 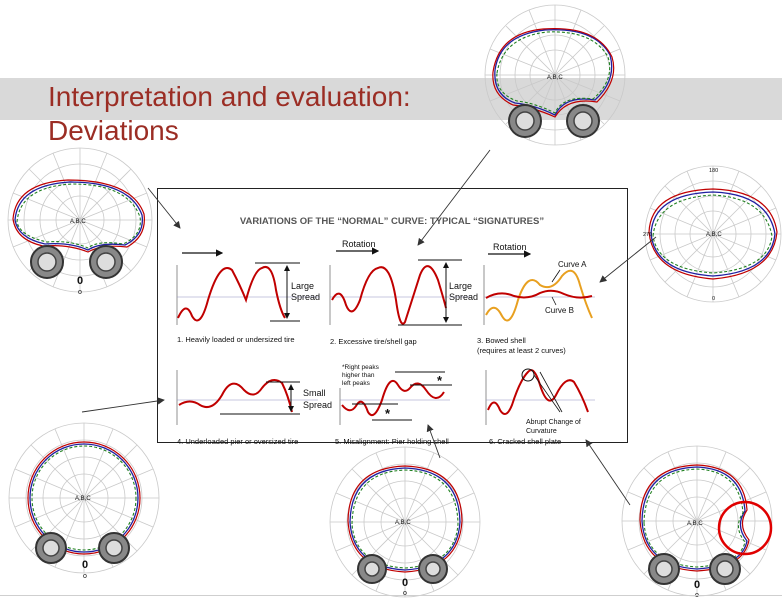 What do you see at coordinates (359, 244) in the screenshot?
I see `p2-rotation: Rotation` at bounding box center [359, 244].